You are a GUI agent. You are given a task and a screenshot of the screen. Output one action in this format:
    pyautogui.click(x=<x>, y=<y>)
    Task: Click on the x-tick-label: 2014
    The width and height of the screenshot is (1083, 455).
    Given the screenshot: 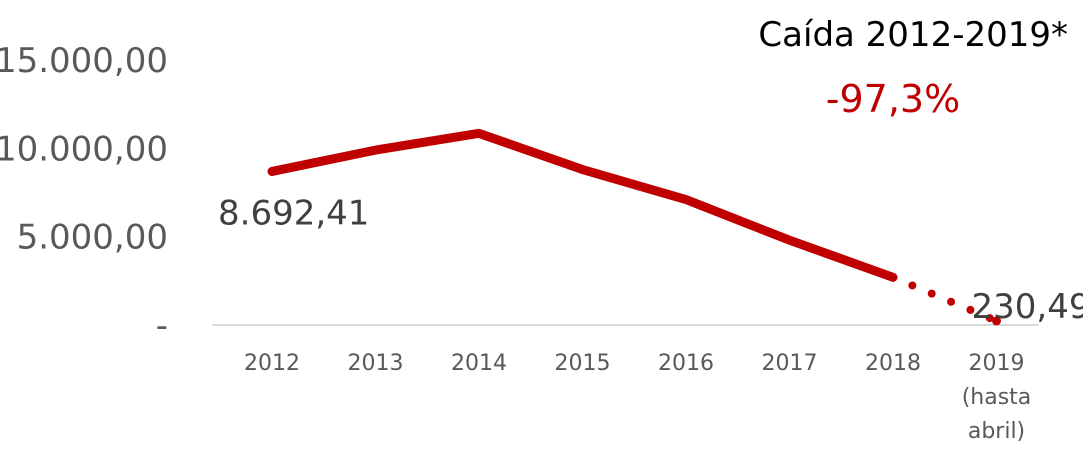 What is the action you would take?
    pyautogui.click(x=479, y=363)
    